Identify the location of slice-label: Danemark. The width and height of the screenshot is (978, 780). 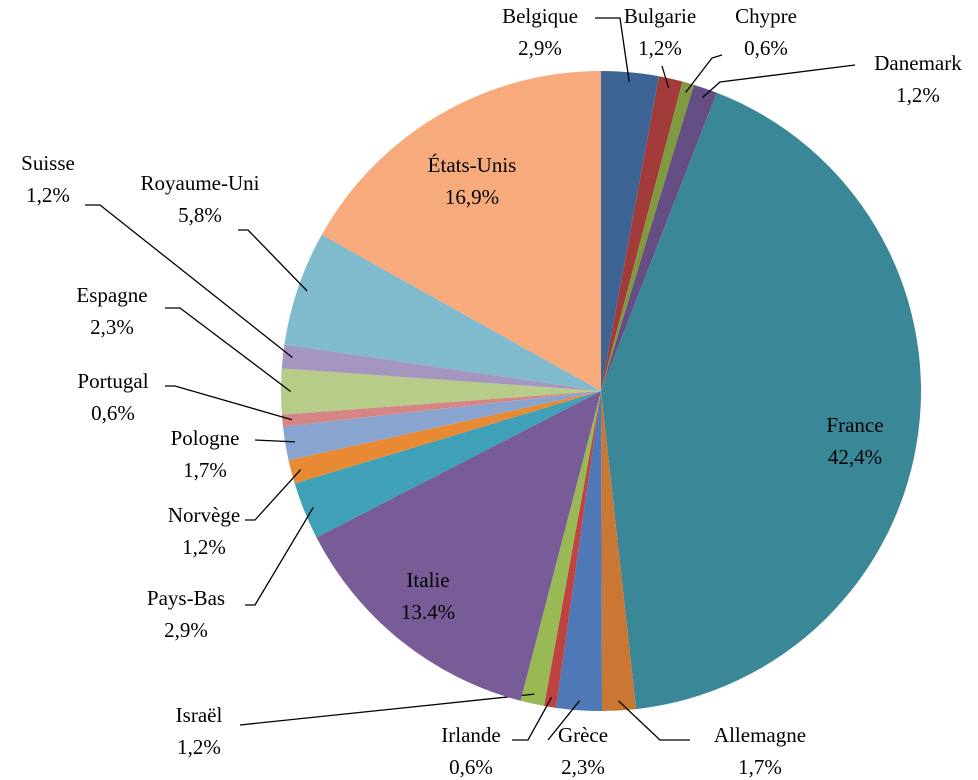
(918, 63).